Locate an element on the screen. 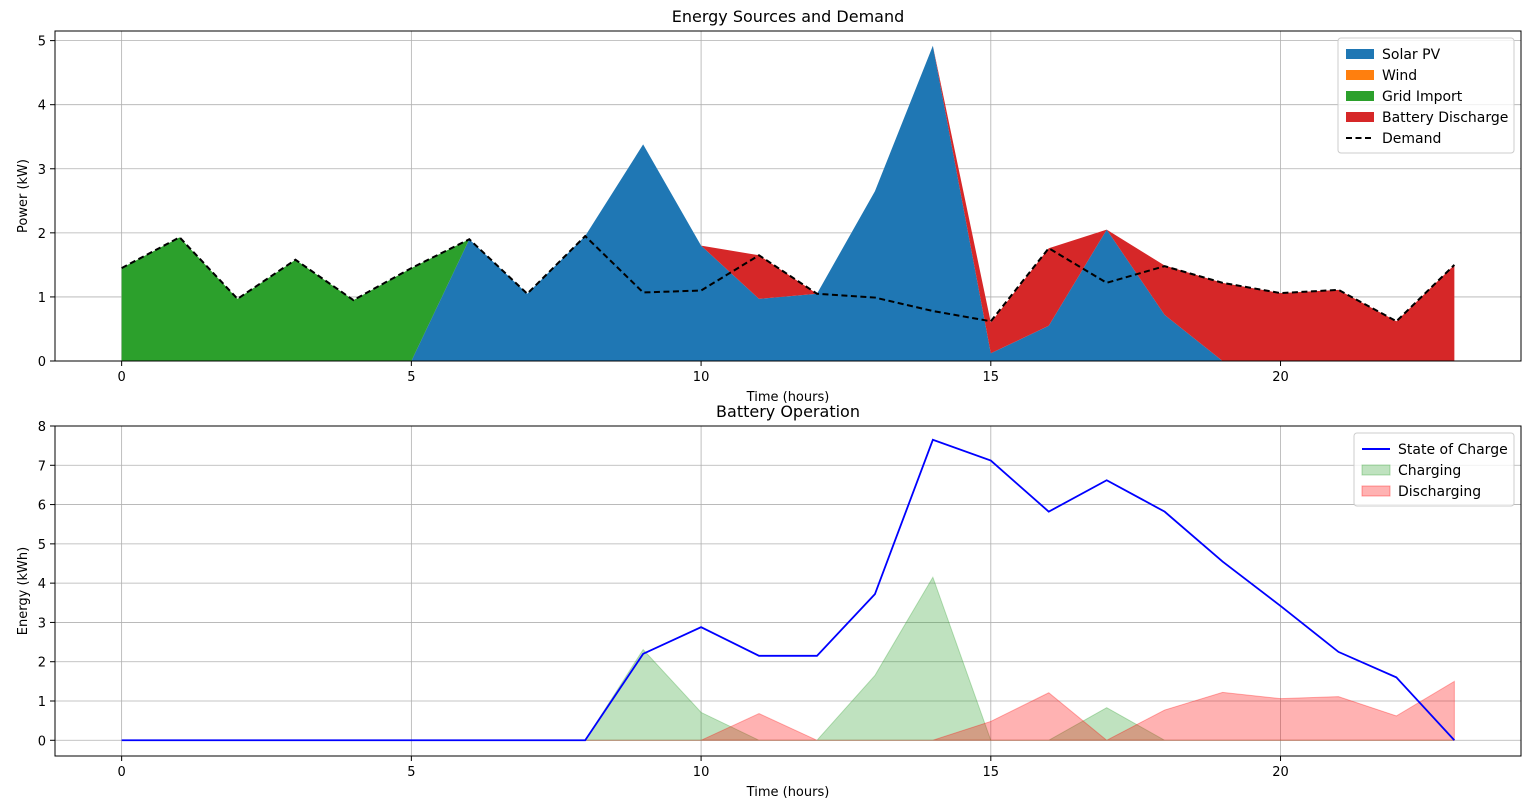 Image resolution: width=1536 pixels, height=802 pixels. legend-label: Wind is located at coordinates (1399, 76).